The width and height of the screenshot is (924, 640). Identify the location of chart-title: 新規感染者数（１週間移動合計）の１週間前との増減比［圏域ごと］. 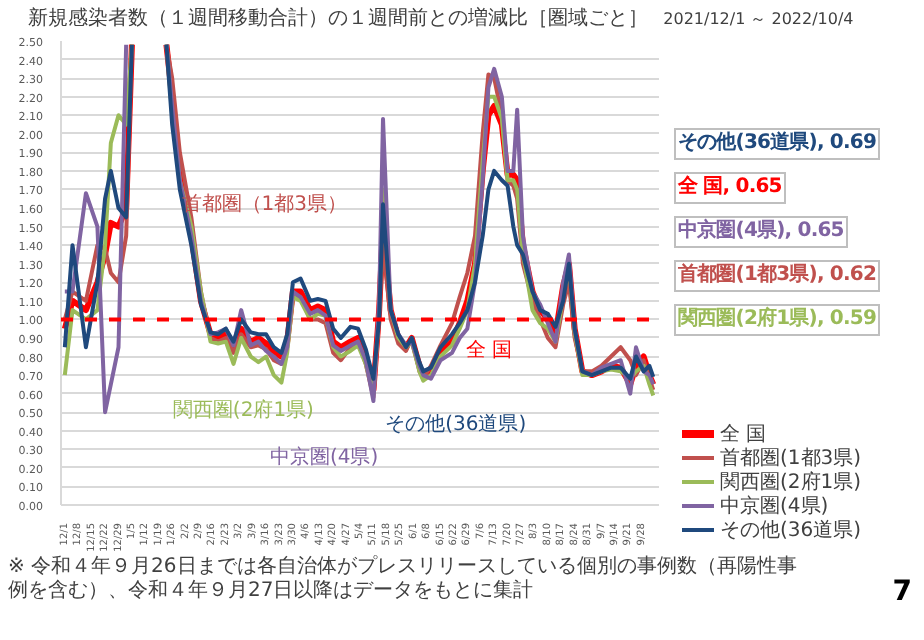
(338, 19).